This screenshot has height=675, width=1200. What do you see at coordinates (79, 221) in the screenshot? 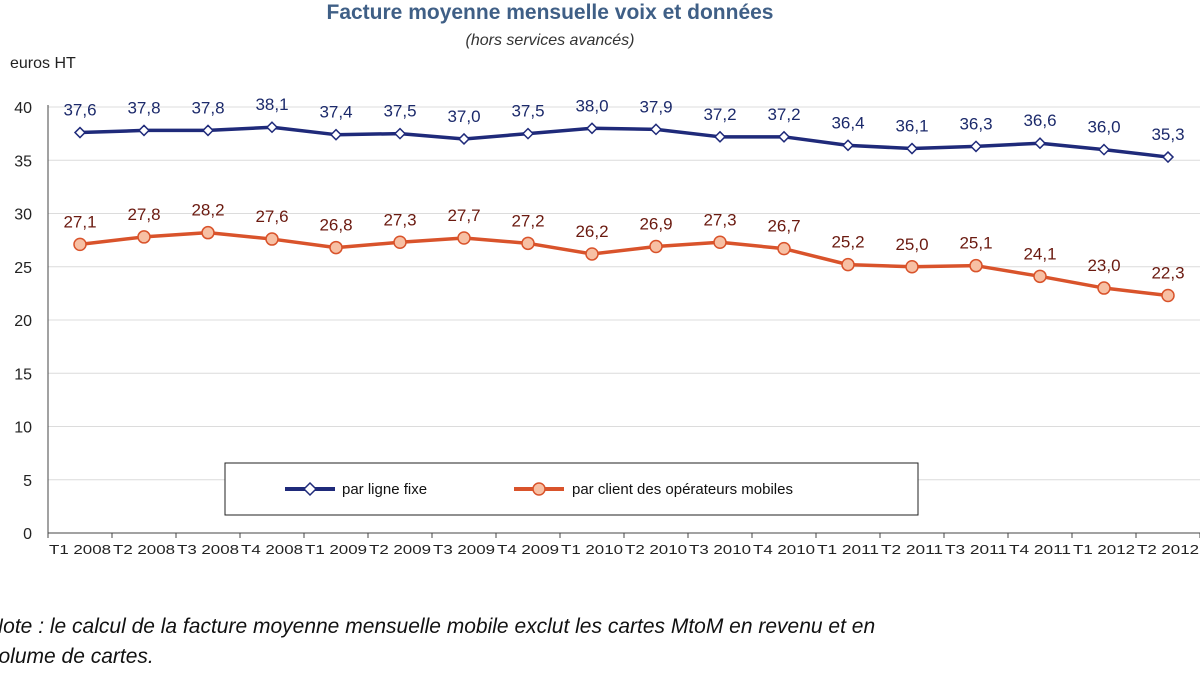
I see `data-label: 27,1` at bounding box center [79, 221].